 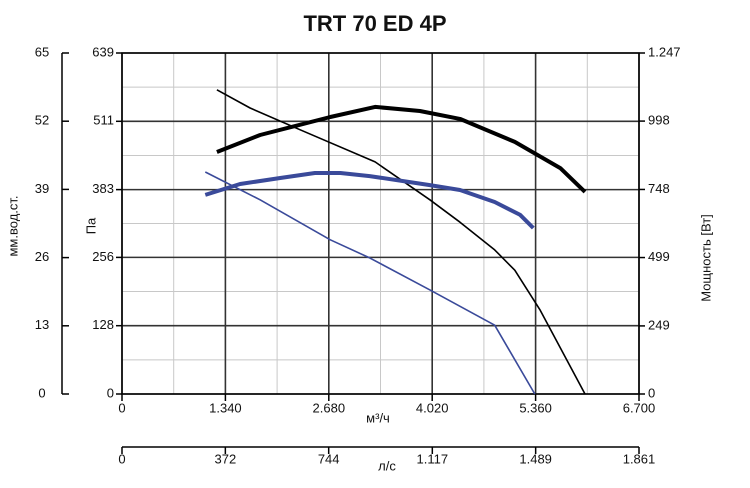 What do you see at coordinates (225, 458) in the screenshot?
I see `x2-tick-label: 372` at bounding box center [225, 458].